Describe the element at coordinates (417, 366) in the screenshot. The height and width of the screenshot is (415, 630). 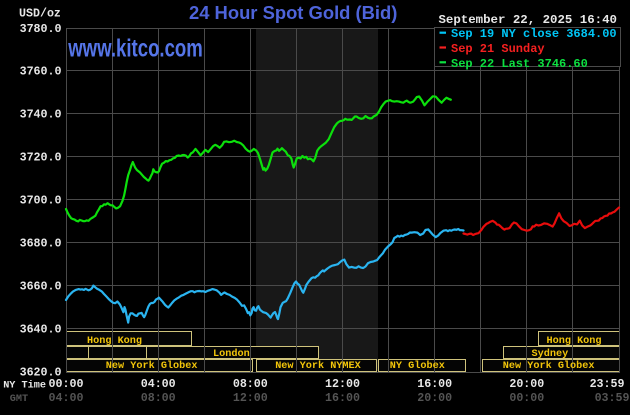
I see `svg-text: NY Globex` at that location.